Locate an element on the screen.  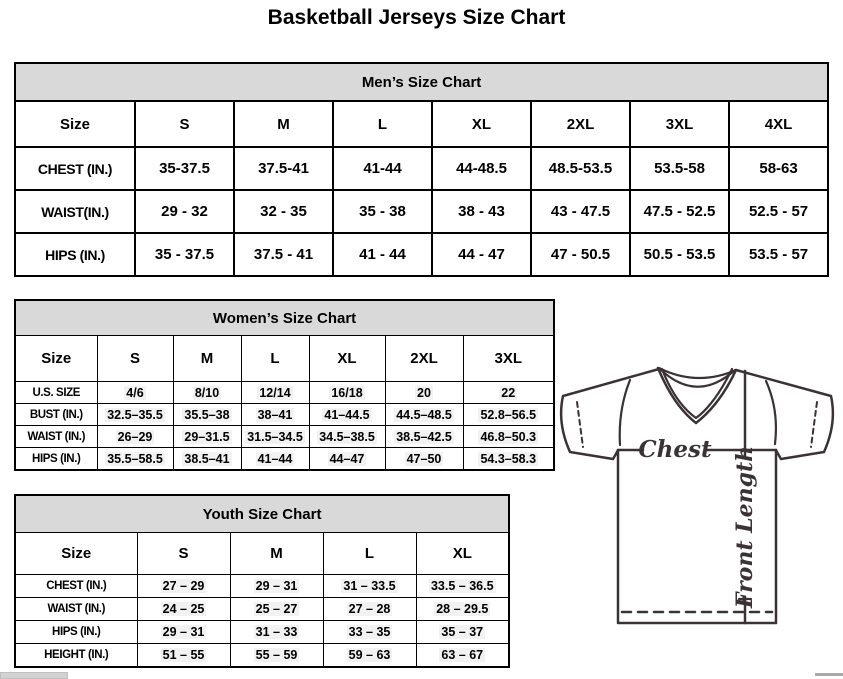
size-value-cell: 54.3–58.3 is located at coordinates (508, 459).